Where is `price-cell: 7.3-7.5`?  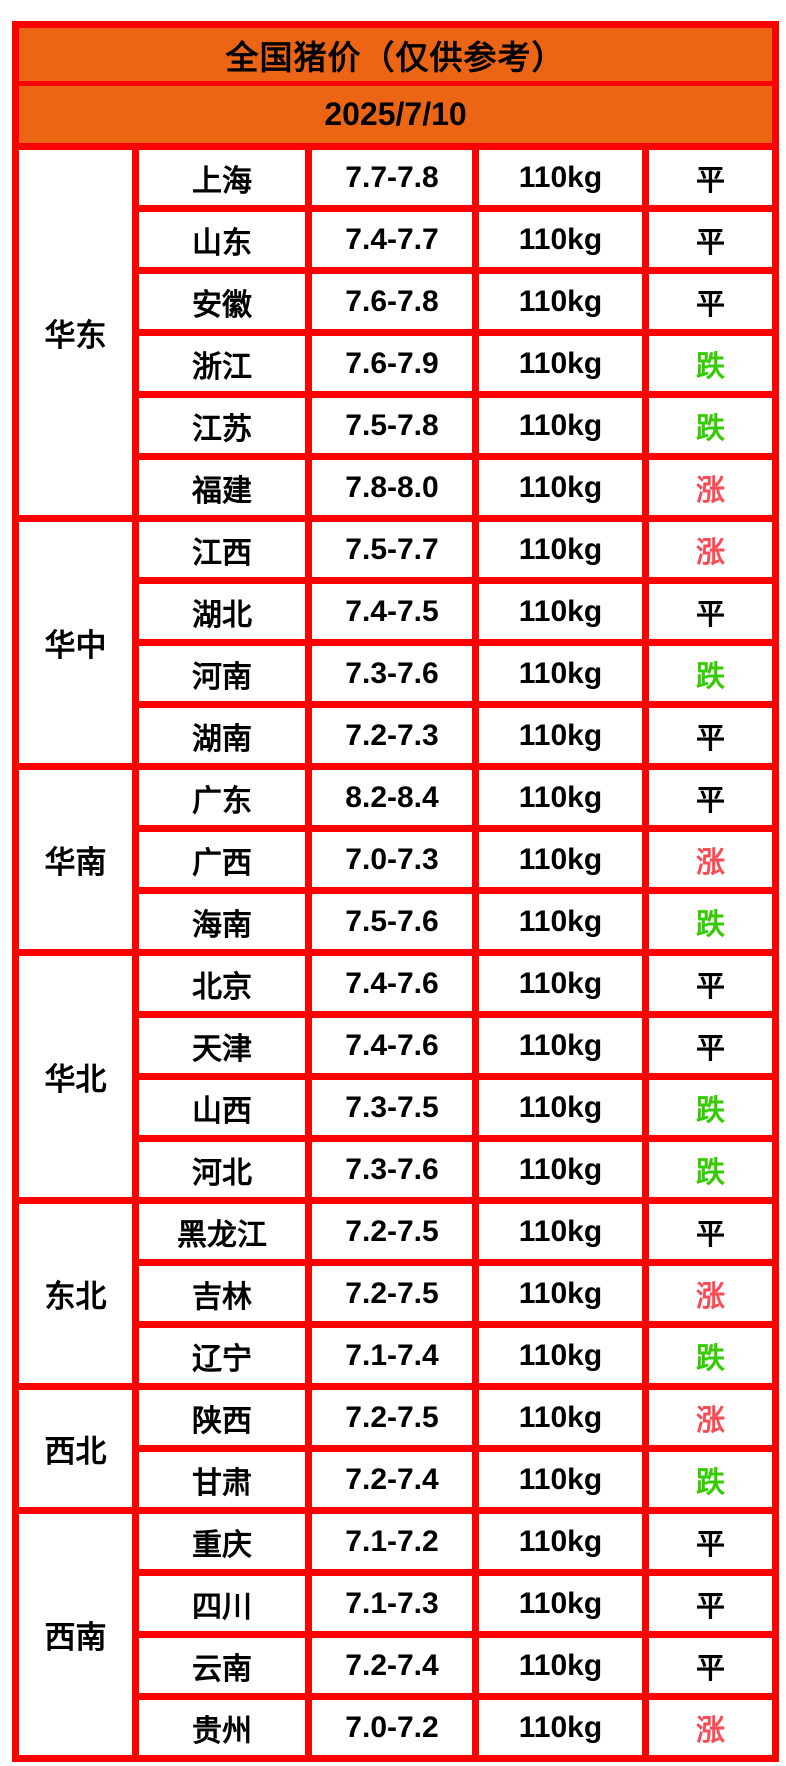 price-cell: 7.3-7.5 is located at coordinates (392, 1107).